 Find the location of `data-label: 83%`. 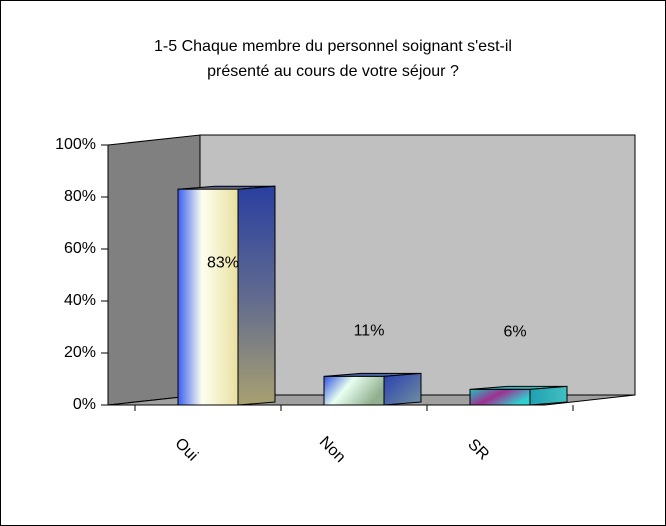

data-label: 83% is located at coordinates (223, 262).